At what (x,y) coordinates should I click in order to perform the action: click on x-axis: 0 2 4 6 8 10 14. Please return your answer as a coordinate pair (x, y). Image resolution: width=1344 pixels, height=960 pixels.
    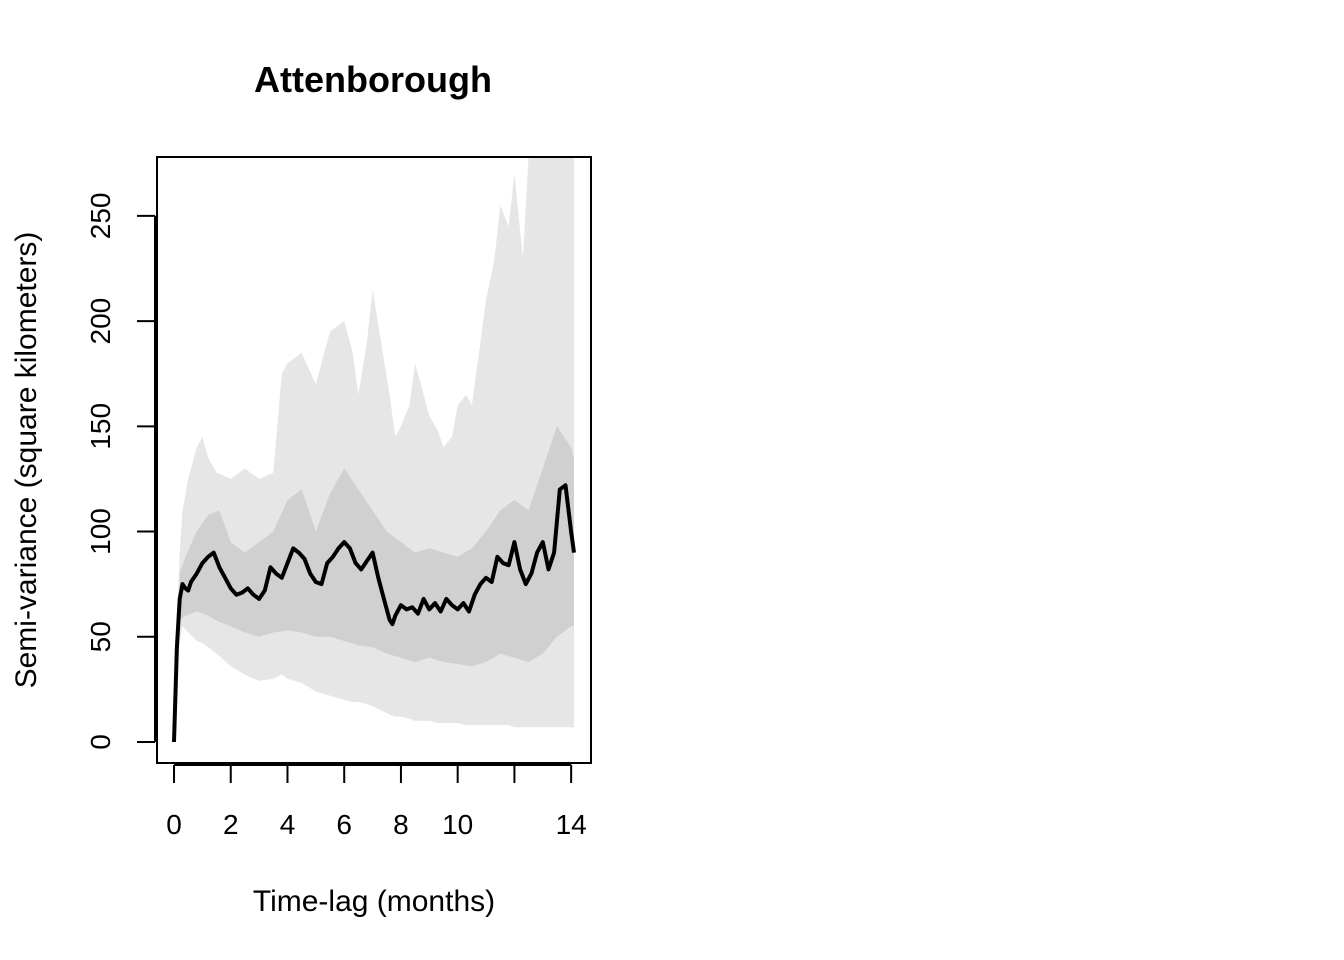
    Looking at the image, I should click on (376, 802).